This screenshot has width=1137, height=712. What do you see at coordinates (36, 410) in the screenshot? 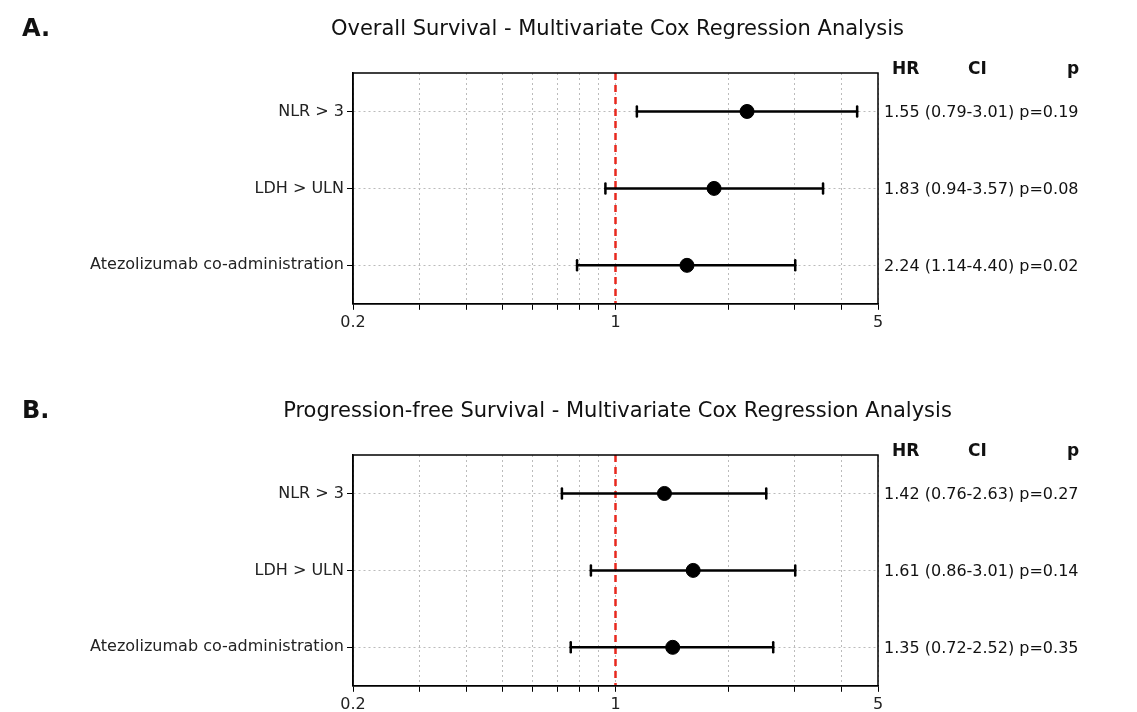
I see `text: B.` at bounding box center [36, 410].